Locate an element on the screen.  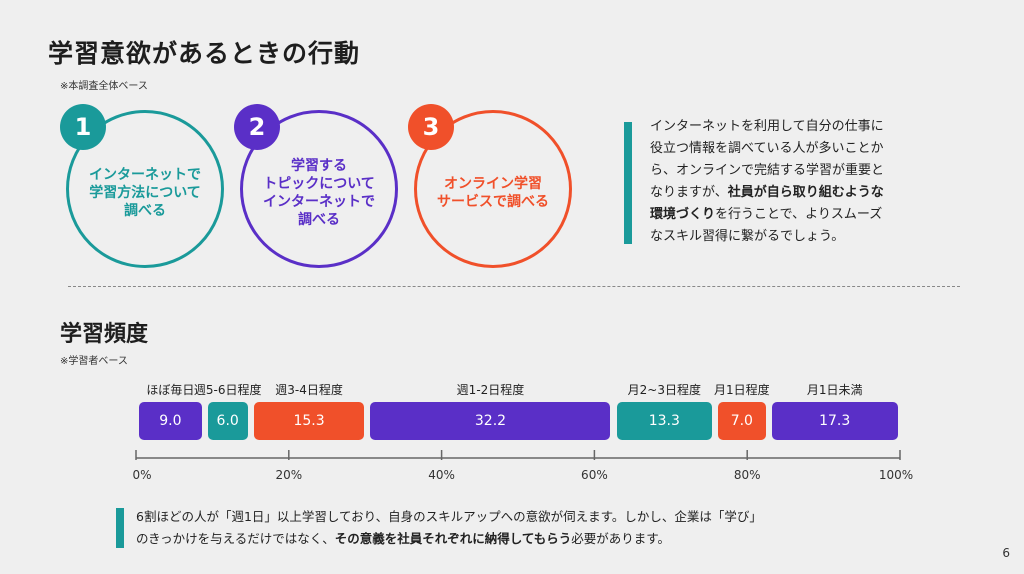
text-line: 役立つ情報を調べている人が多いことか is located at coordinates (800, 149).